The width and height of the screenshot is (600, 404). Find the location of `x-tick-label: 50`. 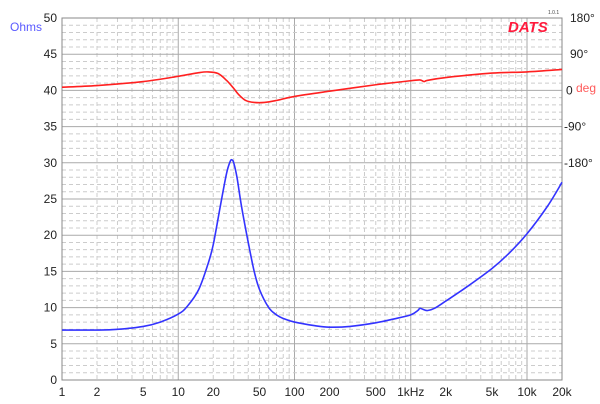

x-tick-label: 50 is located at coordinates (260, 392).